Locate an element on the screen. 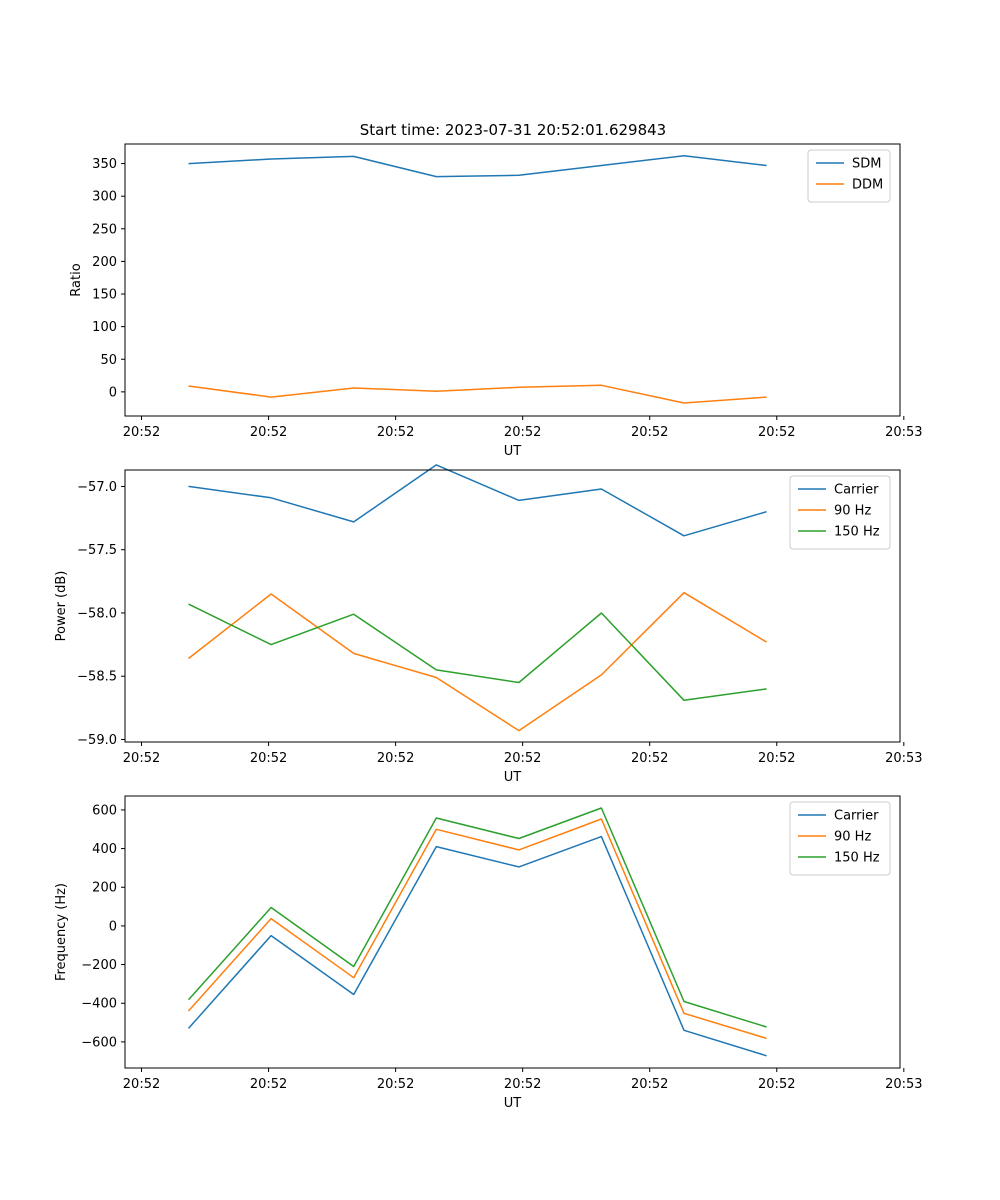 The image size is (1000, 1200). ratio-x-tick-label: 20:53 is located at coordinates (903, 432).